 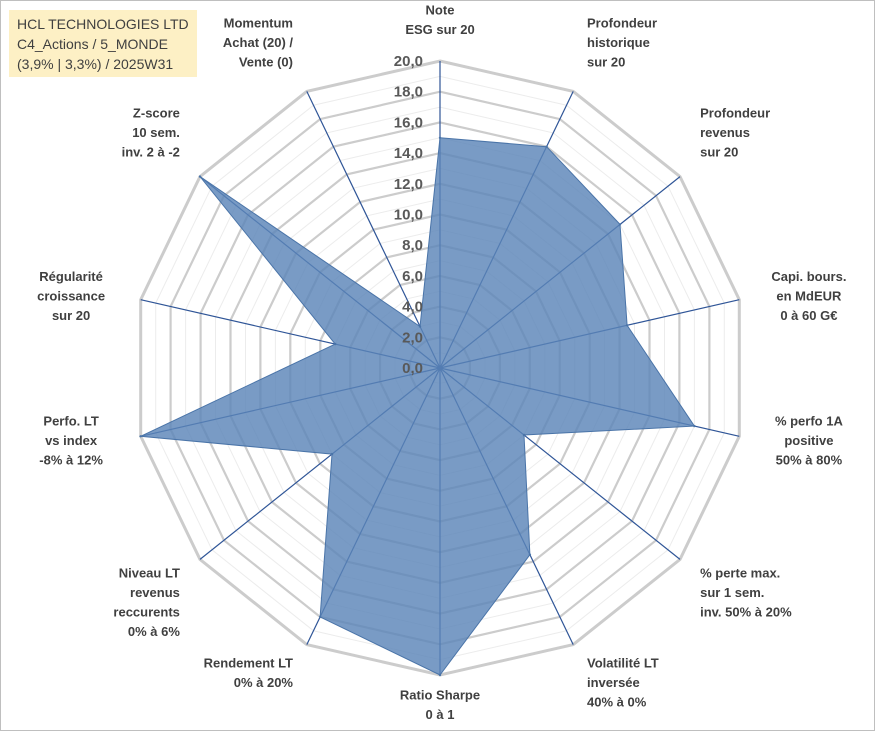 I want to click on axis-label-line: Régularité, so click(x=71, y=276).